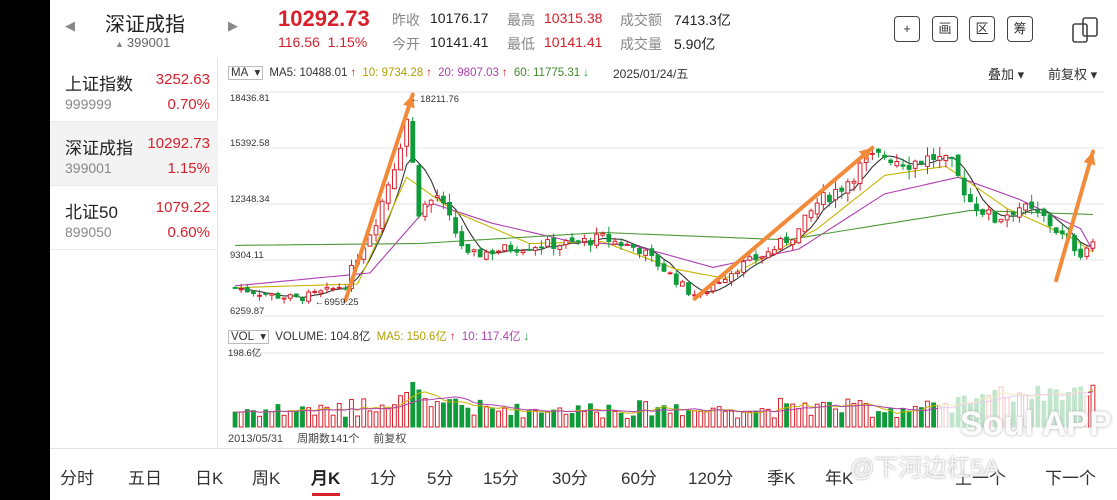 The image size is (1117, 500). What do you see at coordinates (440, 478) in the screenshot?
I see `tab-5min: 5分` at bounding box center [440, 478].